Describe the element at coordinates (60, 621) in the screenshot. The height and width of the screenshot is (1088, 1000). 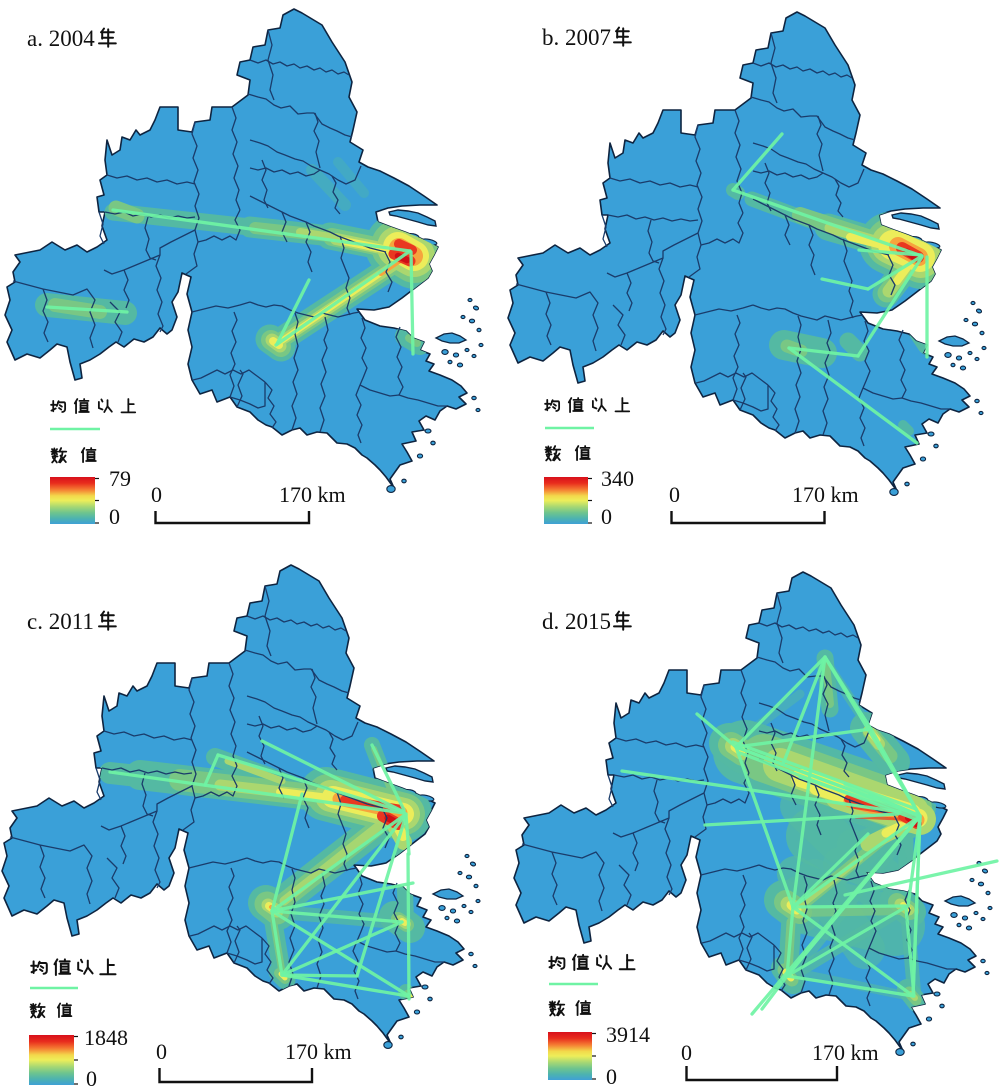
I see `svg-text: c. 2011` at that location.